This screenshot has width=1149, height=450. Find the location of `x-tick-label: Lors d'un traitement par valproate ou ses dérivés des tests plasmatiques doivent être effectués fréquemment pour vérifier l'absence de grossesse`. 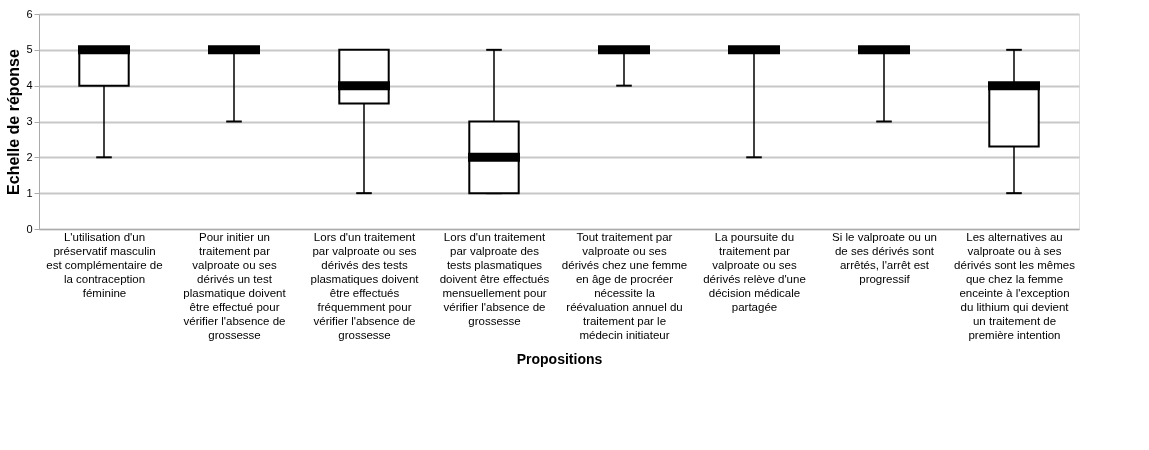

x-tick-label: Lors d'un traitement par valproate ou ses dérivés des tests plasmatiques doivent être effectués fréquemment pour vérifier l'absence de grossesse is located at coordinates (365, 285).